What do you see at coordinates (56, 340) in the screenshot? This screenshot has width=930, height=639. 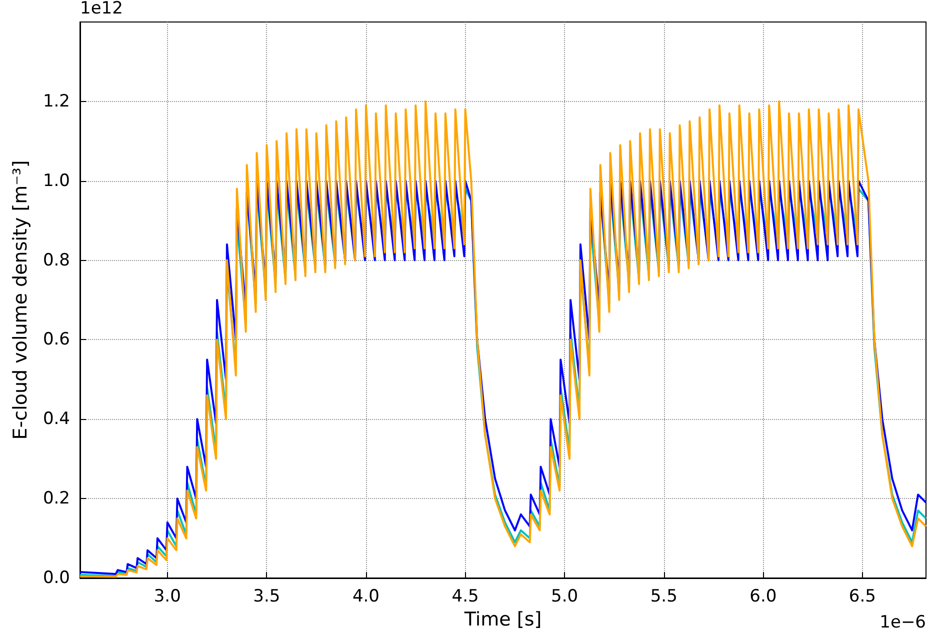 I see `y-tick-label: 0.6` at bounding box center [56, 340].